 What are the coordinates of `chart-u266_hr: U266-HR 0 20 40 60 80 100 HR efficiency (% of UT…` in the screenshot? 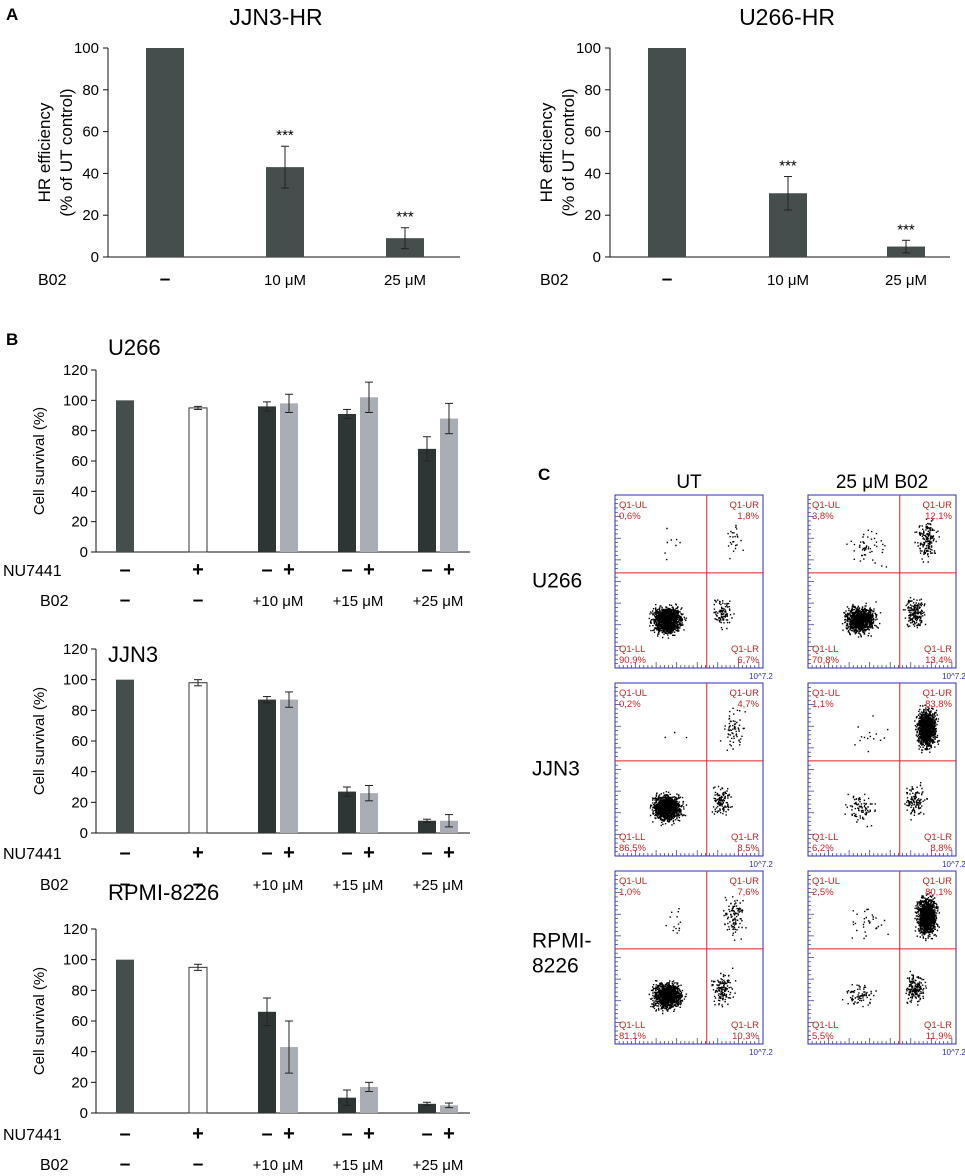 It's located at (743, 147).